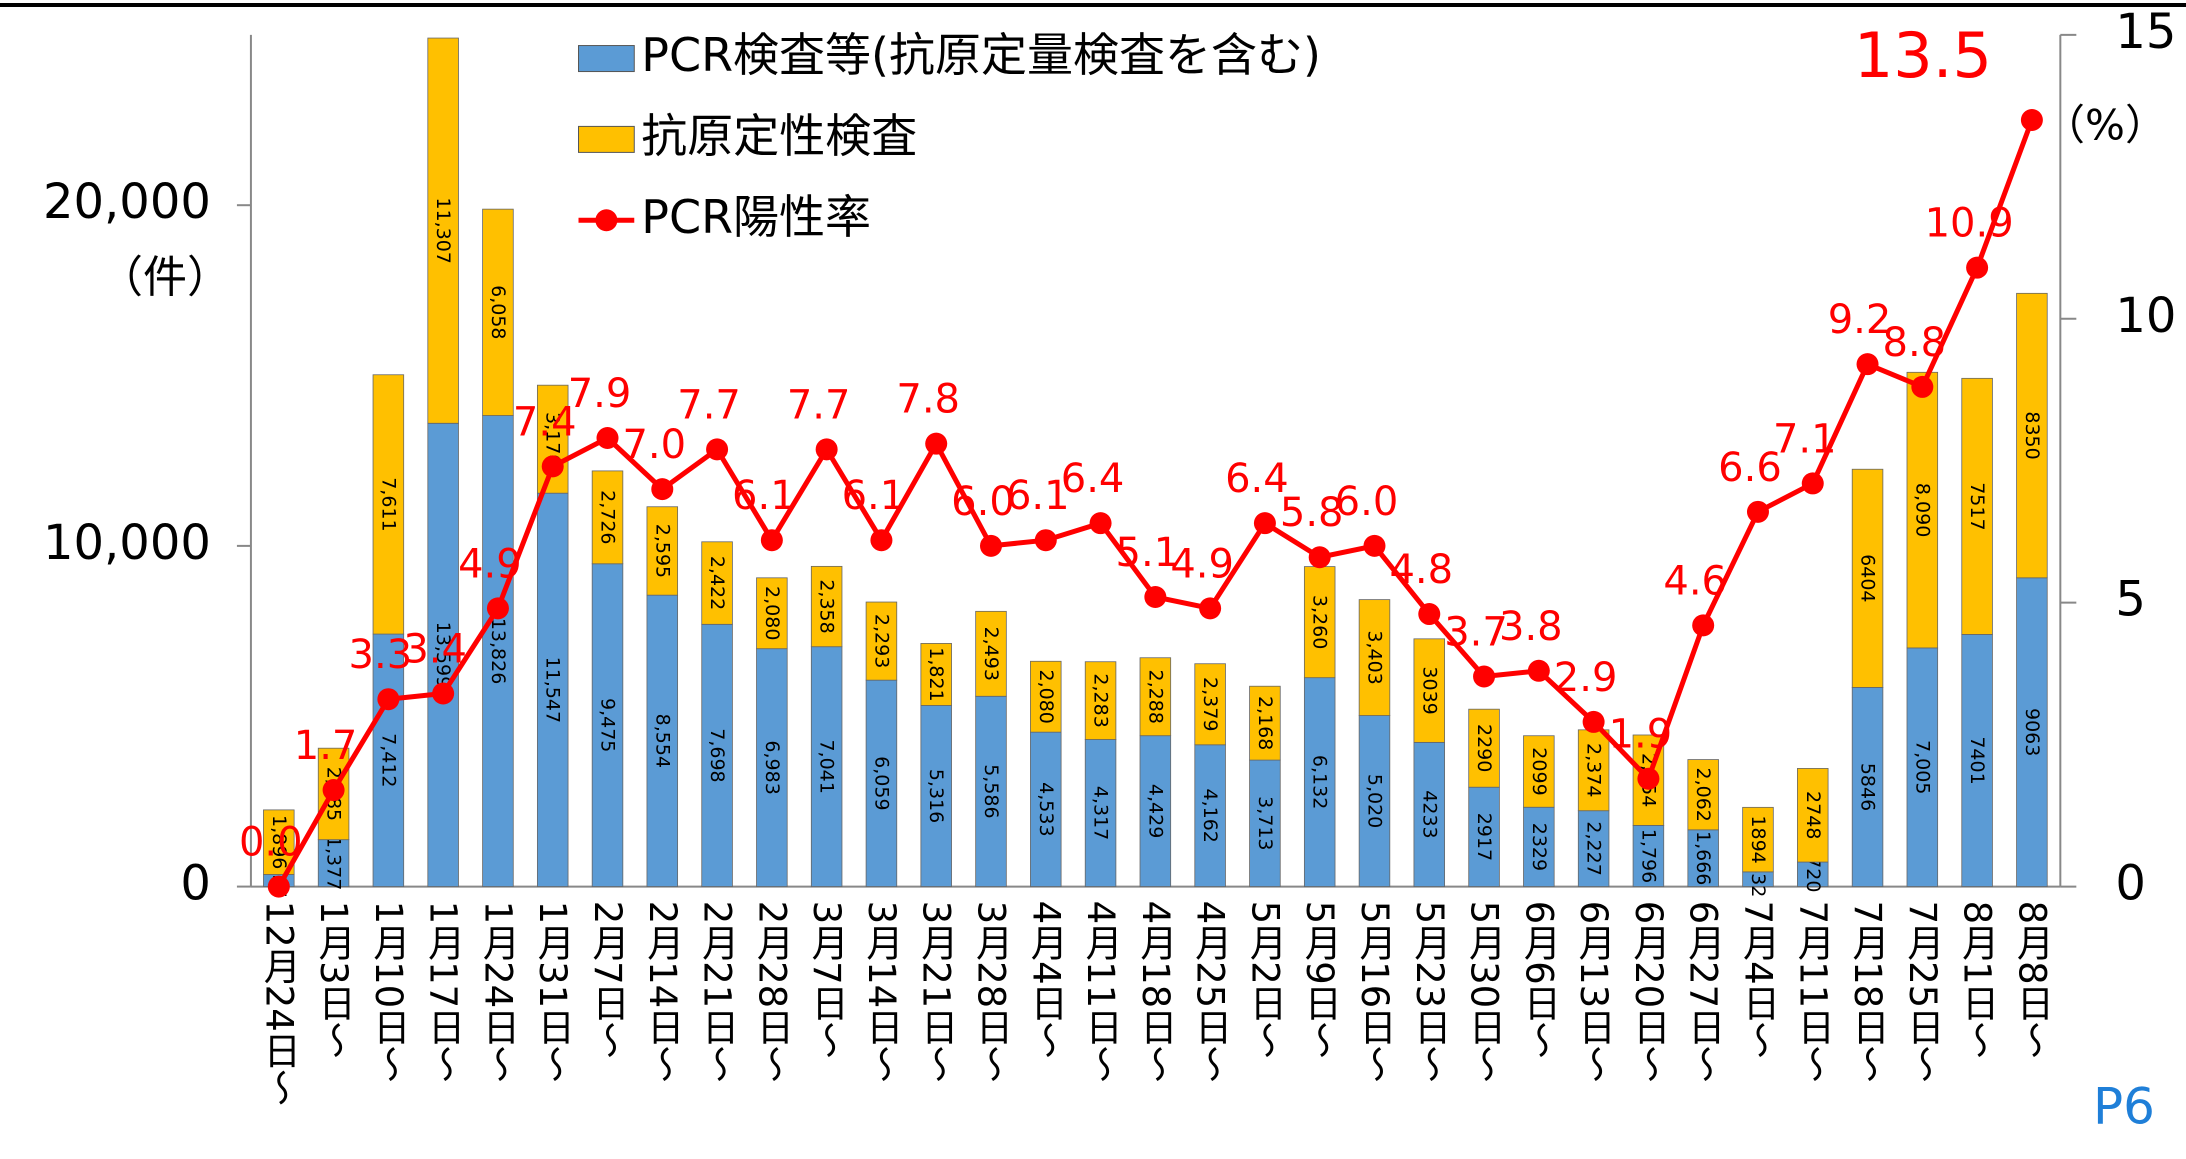 The height and width of the screenshot is (1159, 2186). What do you see at coordinates (827, 766) in the screenshot?
I see `bar-value-label: 7,041` at bounding box center [827, 766].